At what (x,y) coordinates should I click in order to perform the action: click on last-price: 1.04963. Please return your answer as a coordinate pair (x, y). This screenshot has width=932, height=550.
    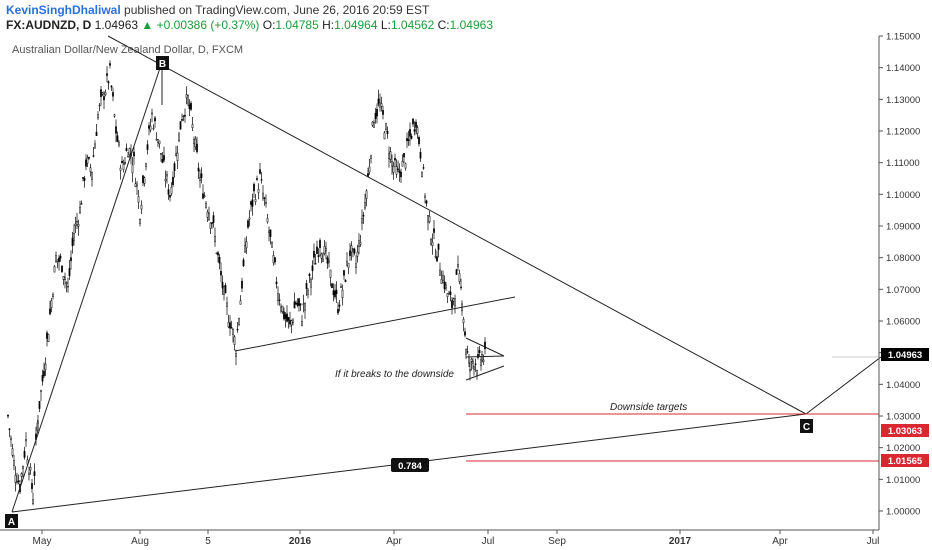
    Looking at the image, I should click on (116, 25).